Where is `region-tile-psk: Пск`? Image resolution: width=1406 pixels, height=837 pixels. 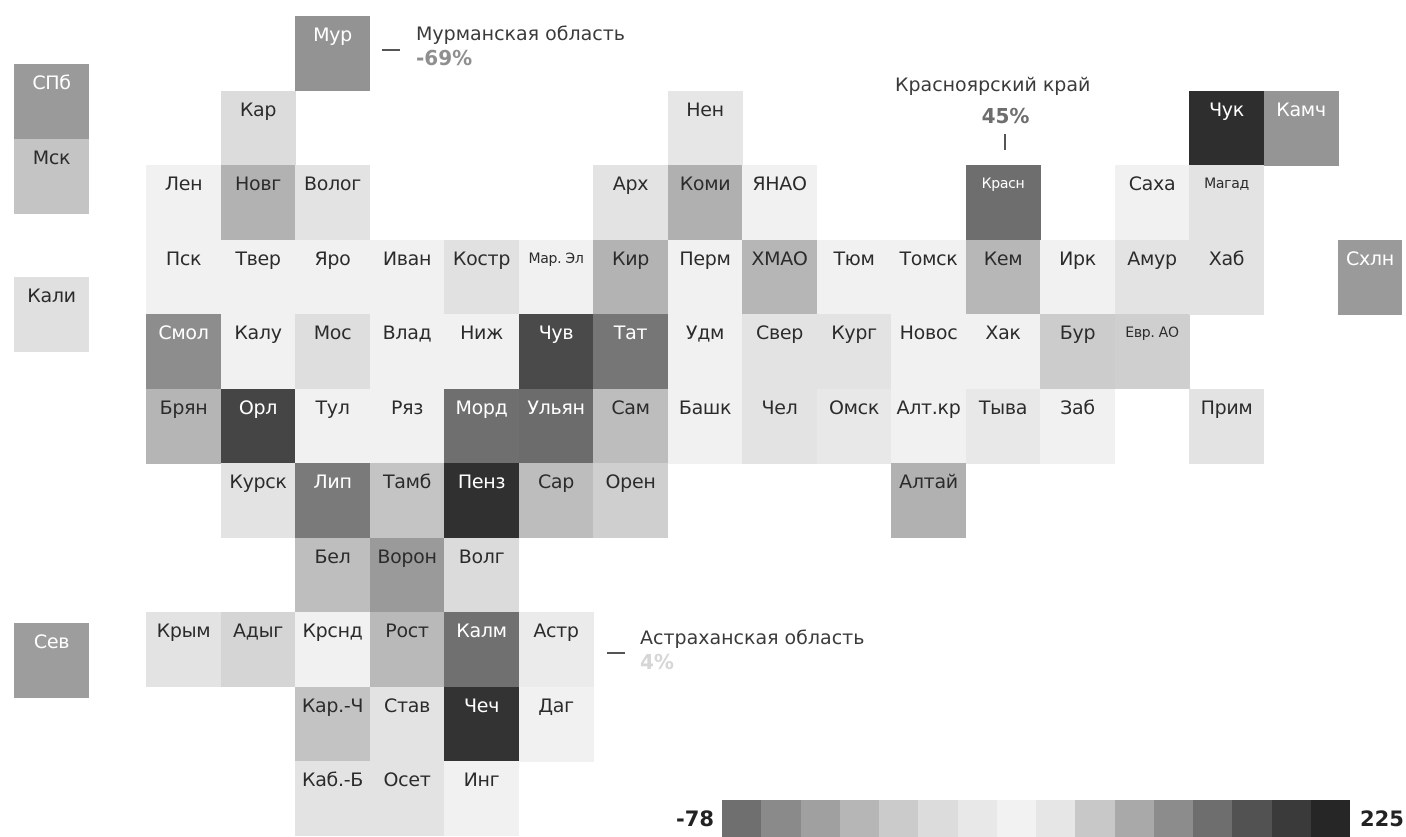
region-tile-psk: Пск is located at coordinates (183, 277).